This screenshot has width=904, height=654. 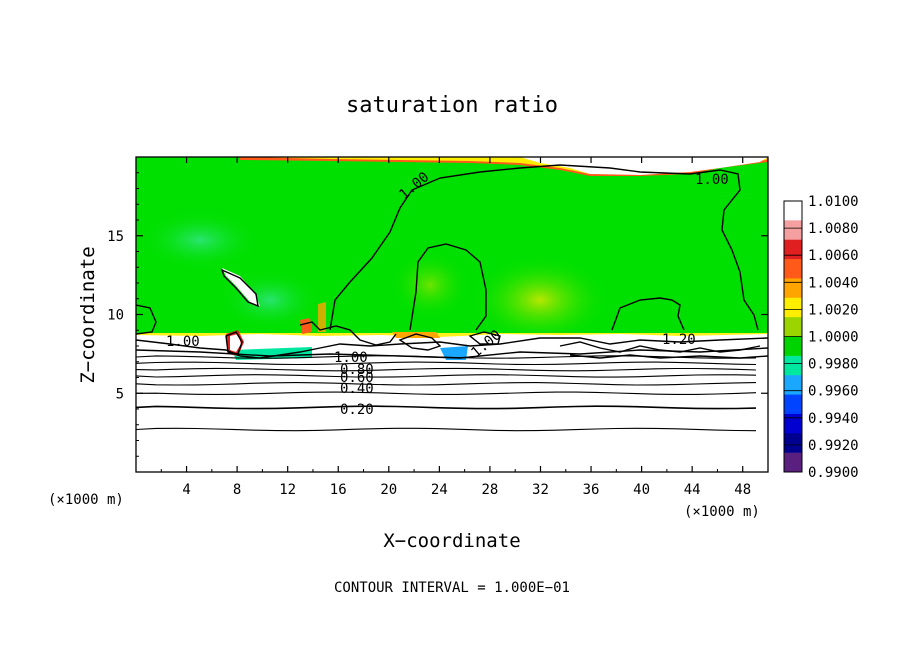 I want to click on isoline-group, so click(x=446, y=393).